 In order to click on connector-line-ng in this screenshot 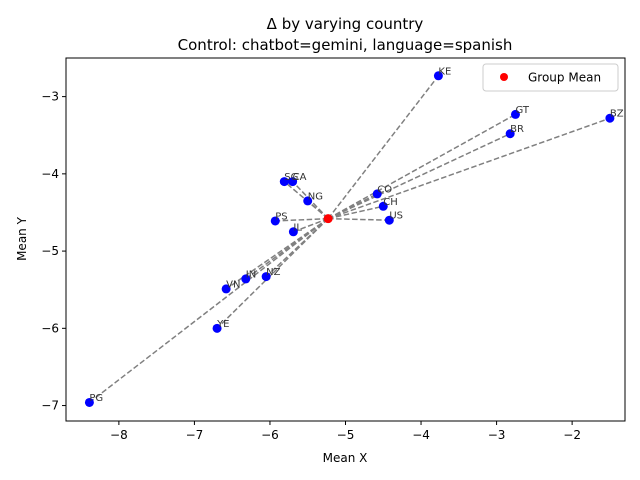, I will do `click(318, 210)`.